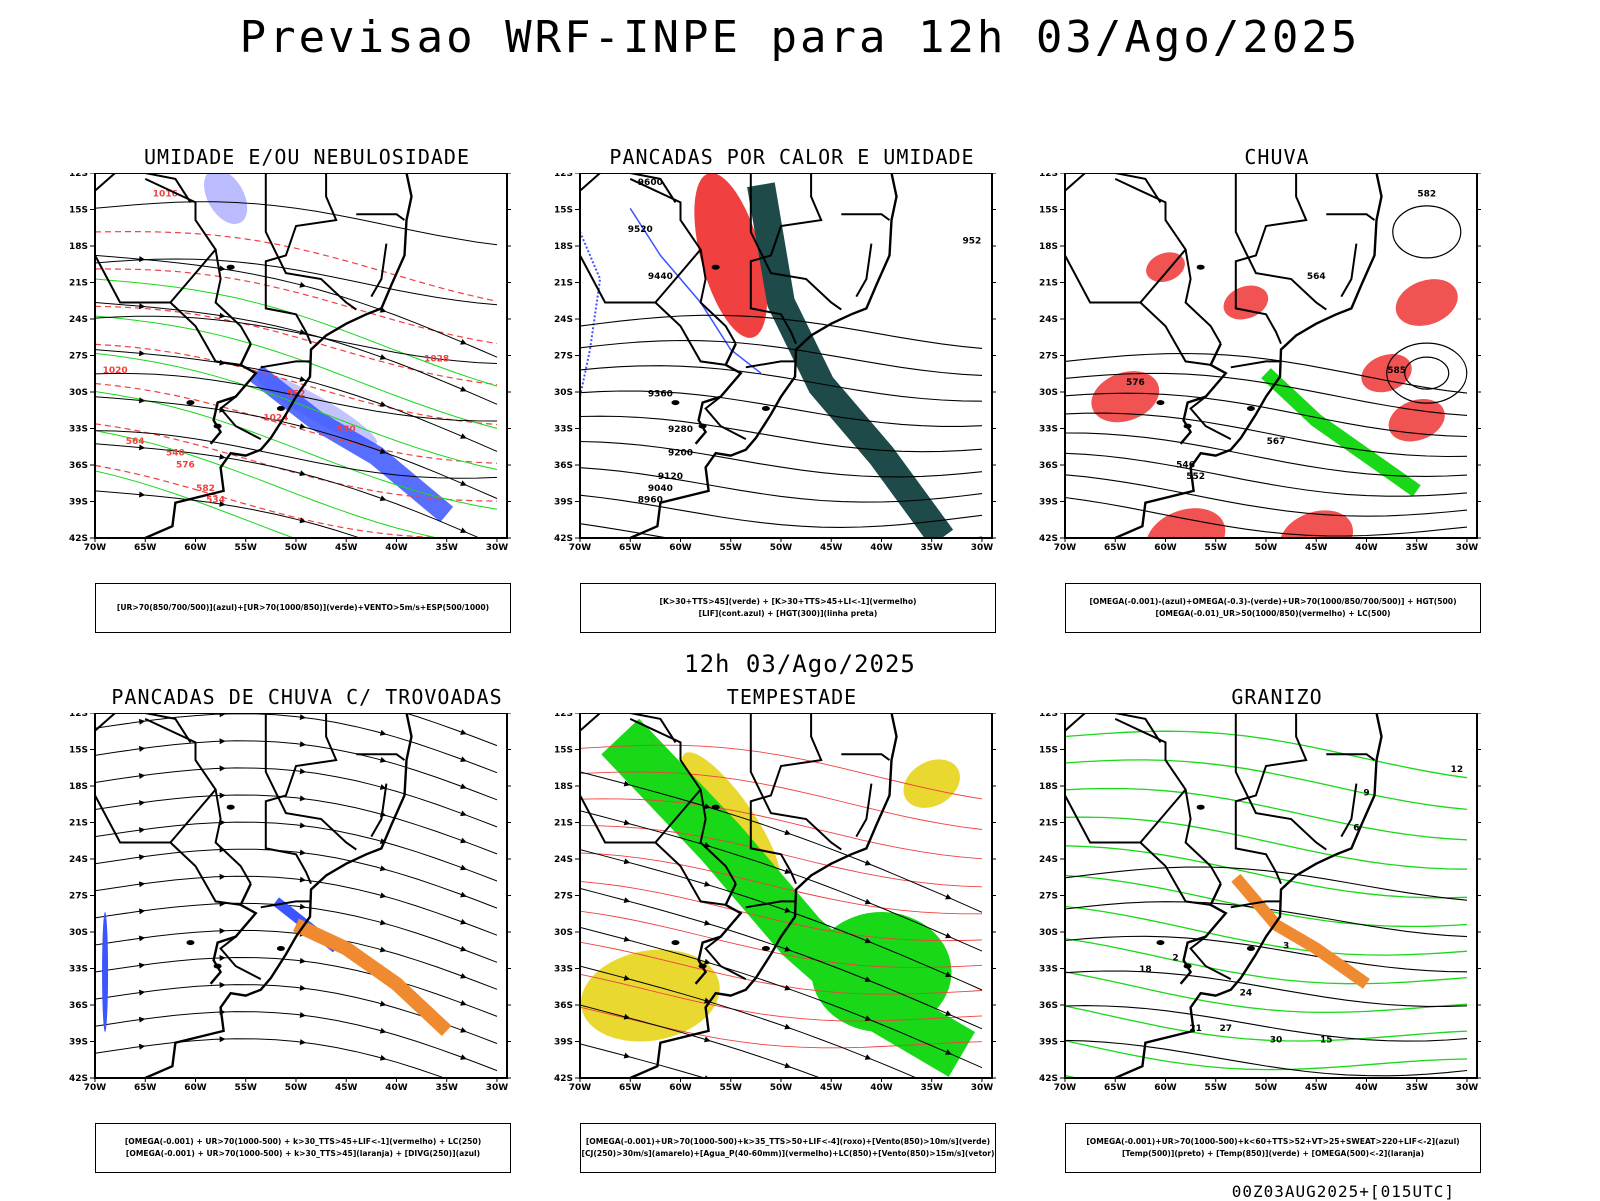 This screenshot has width=1600, height=1201. I want to click on basemap, so click(739, 895).